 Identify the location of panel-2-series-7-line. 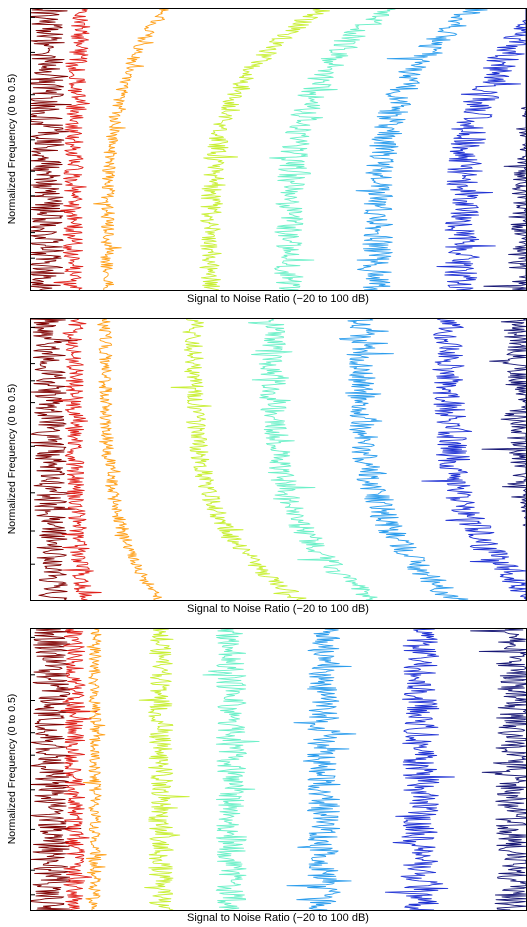
(474, 459).